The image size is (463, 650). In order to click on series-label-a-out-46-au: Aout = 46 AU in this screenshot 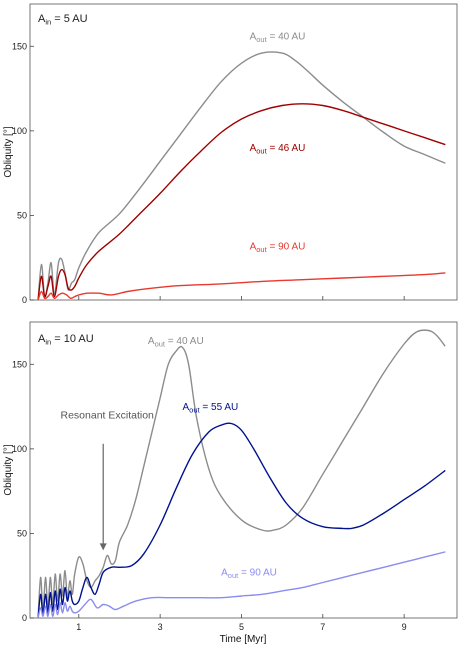, I will do `click(278, 149)`.